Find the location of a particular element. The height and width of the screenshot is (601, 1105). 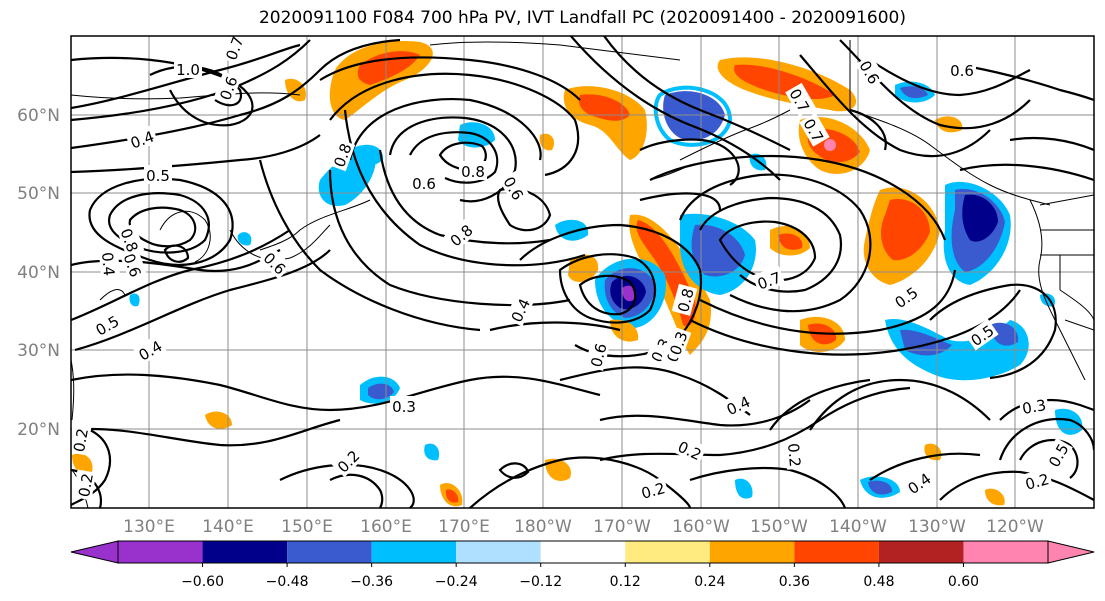

lon-label: 130°E is located at coordinates (149, 527).